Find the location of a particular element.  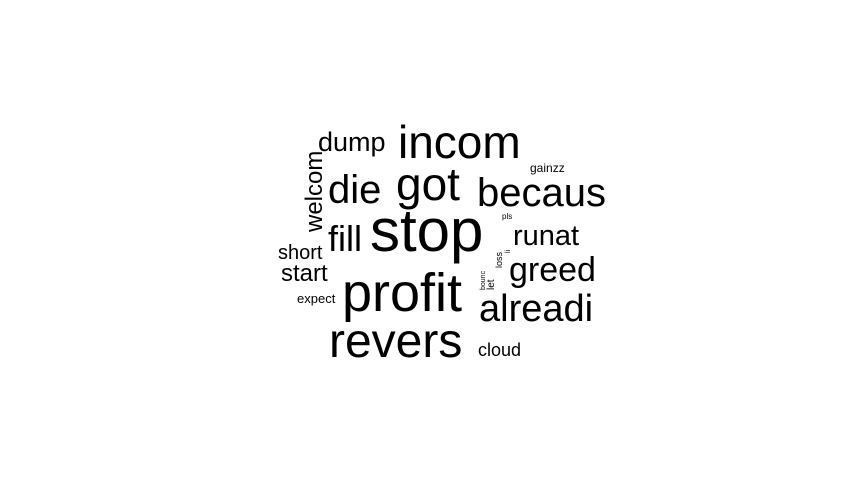

word-got: got is located at coordinates (428, 184).